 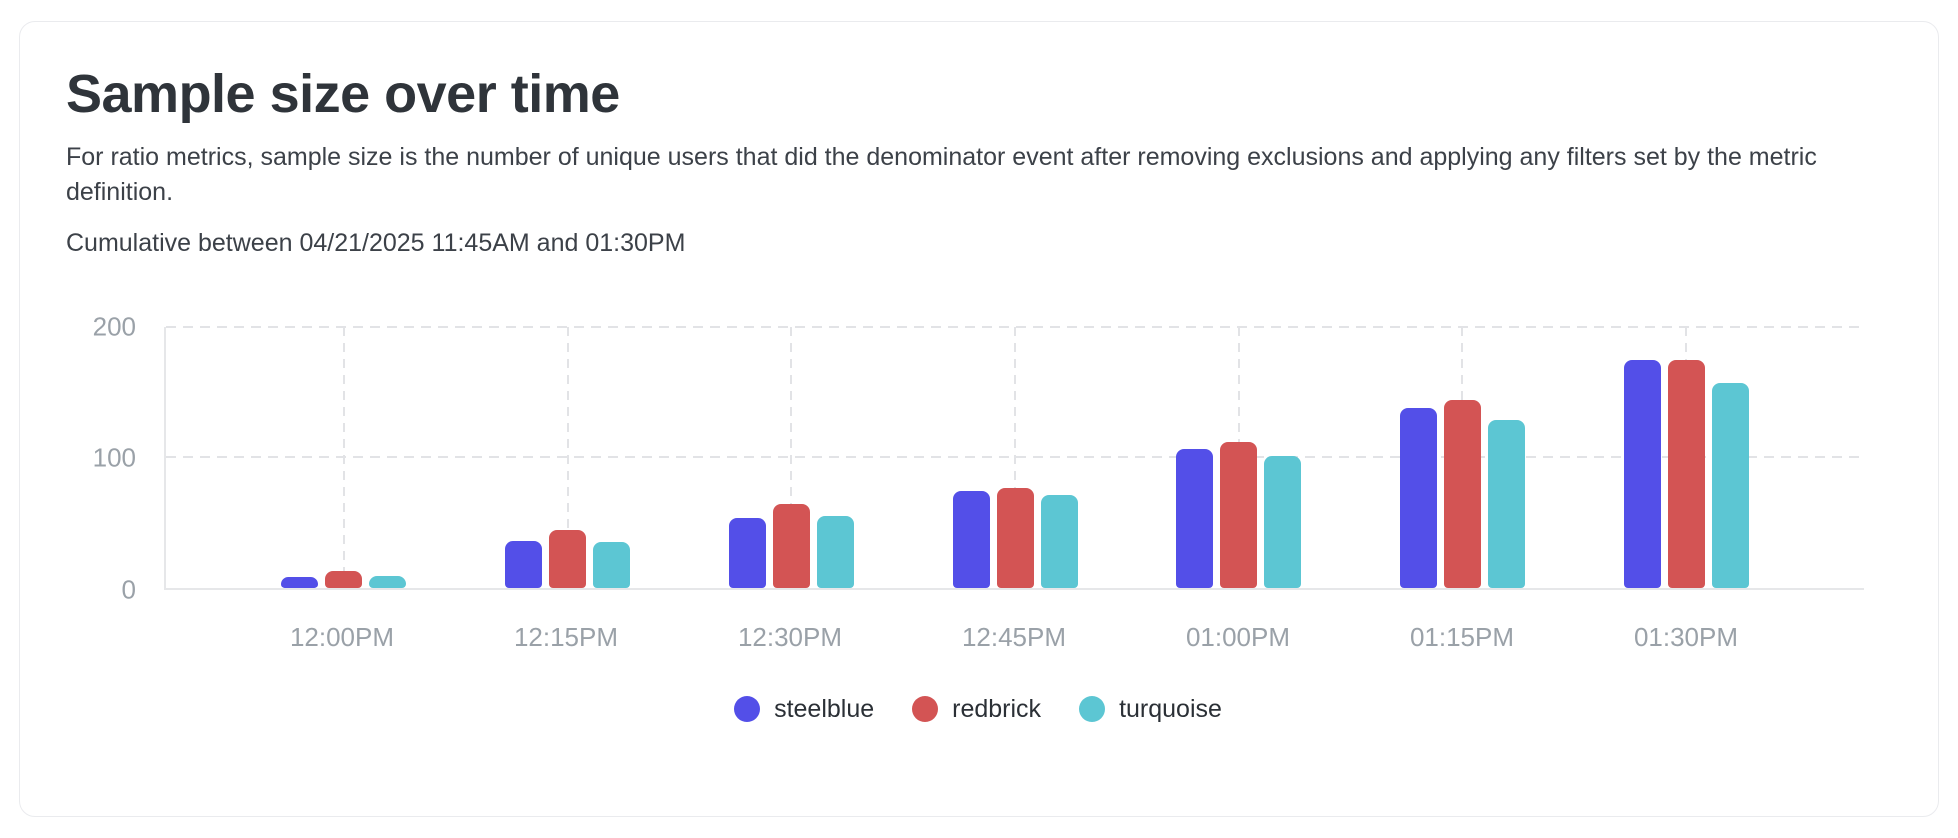 What do you see at coordinates (114, 326) in the screenshot?
I see `y-tick-label: 200` at bounding box center [114, 326].